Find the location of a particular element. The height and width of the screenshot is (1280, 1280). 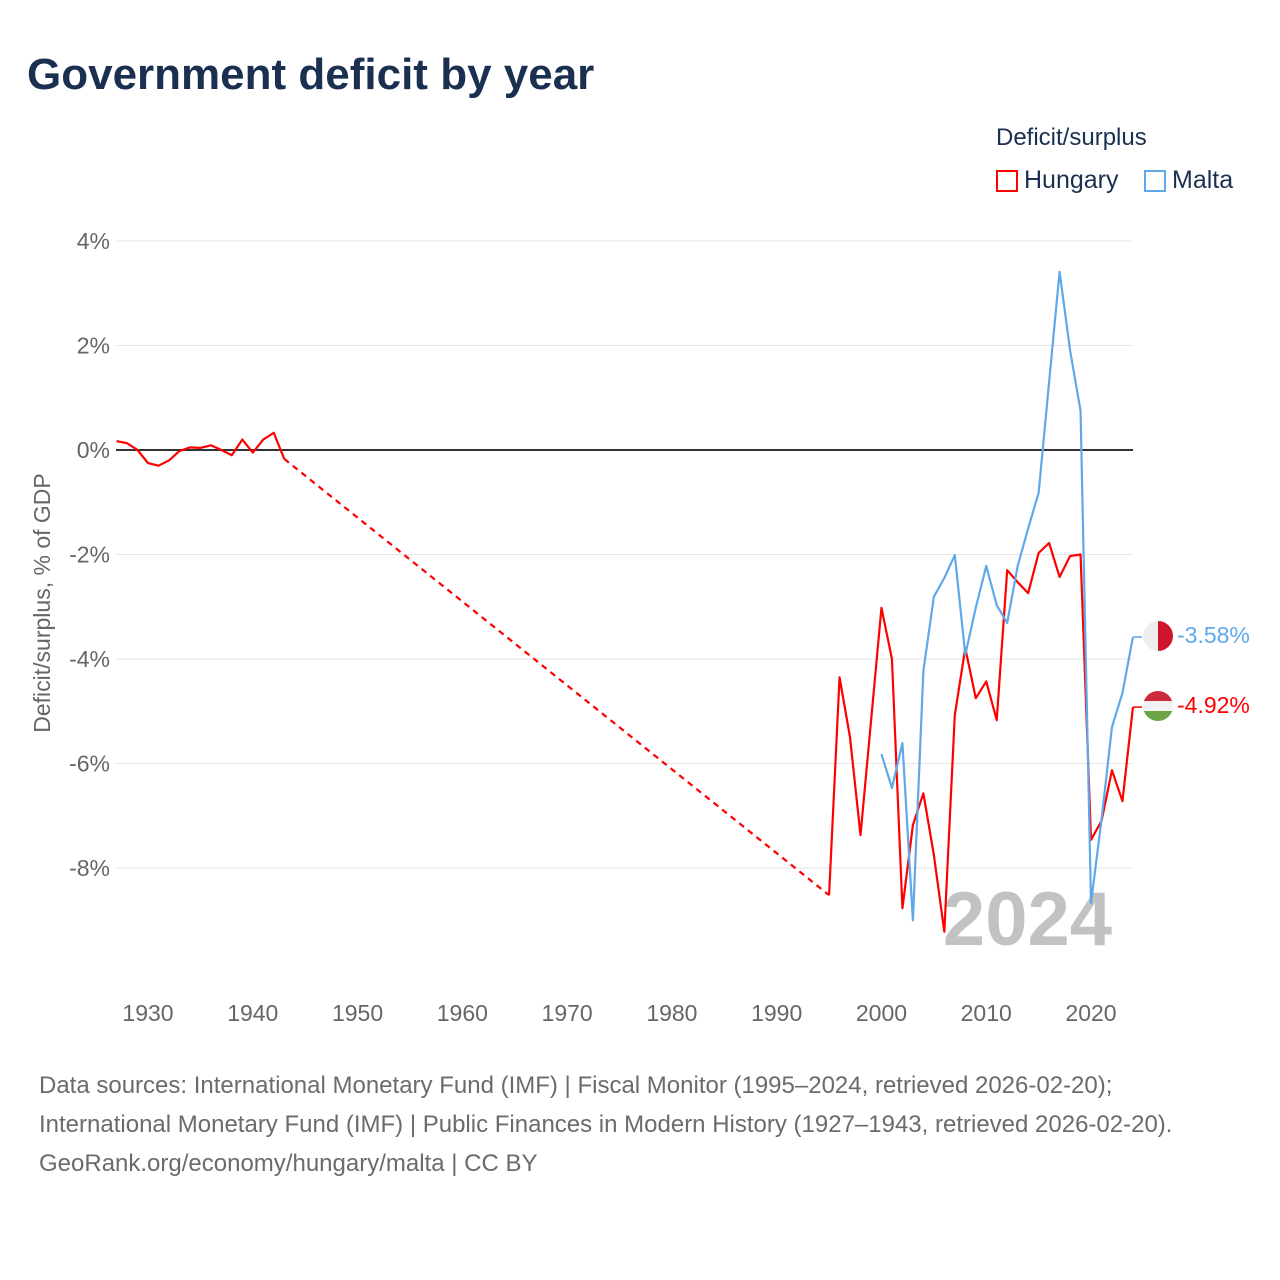

x-tick-label: 1970 is located at coordinates (567, 1013).